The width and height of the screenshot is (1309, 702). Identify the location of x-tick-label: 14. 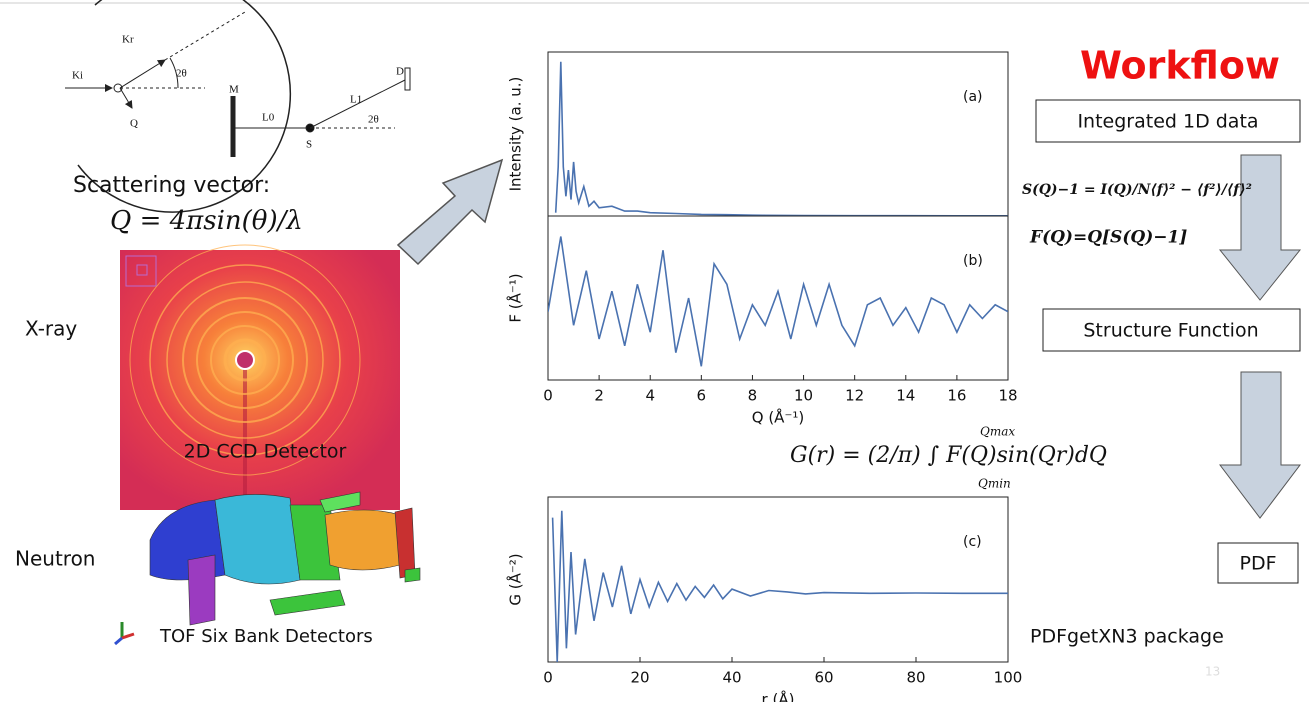
(905, 396).